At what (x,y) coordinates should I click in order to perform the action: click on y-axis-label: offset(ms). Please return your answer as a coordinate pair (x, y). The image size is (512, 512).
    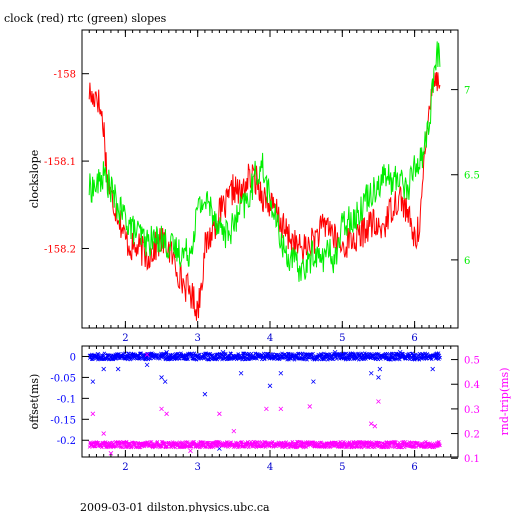
    Looking at the image, I should click on (34, 402).